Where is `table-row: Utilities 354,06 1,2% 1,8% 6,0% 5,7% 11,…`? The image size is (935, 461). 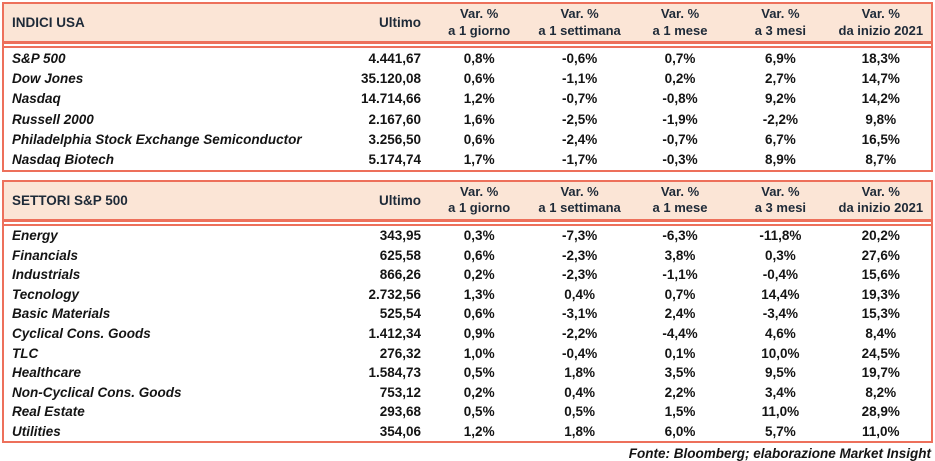 table-row: Utilities 354,06 1,2% 1,8% 6,0% 5,7% 11,… is located at coordinates (467, 432).